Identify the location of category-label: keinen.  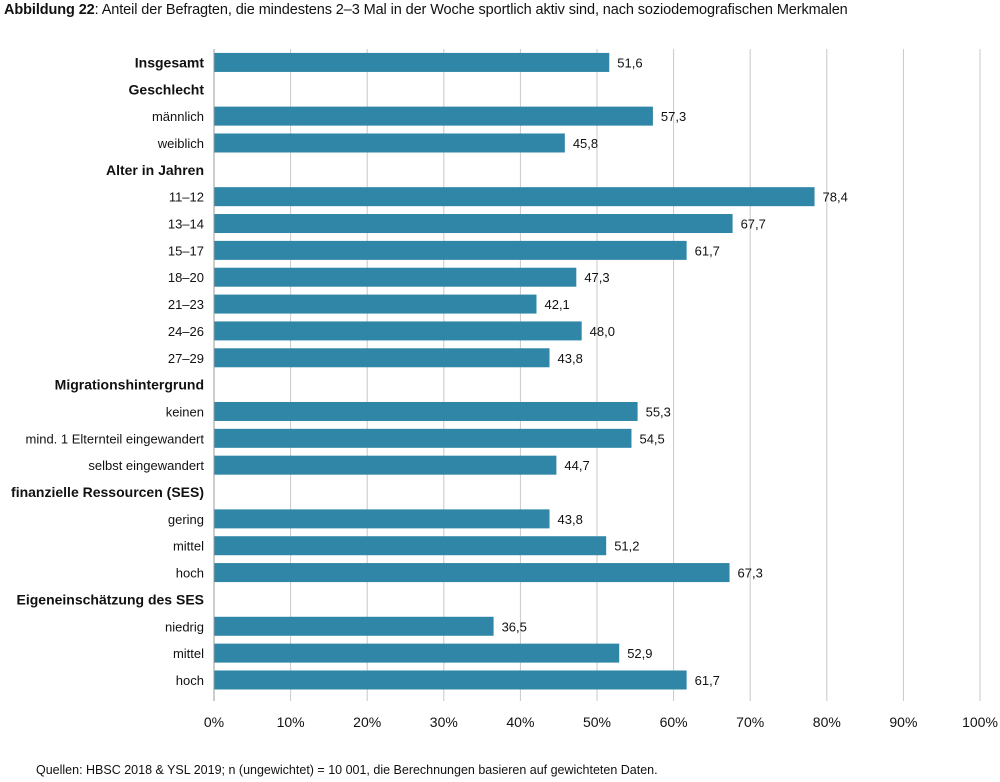
(185, 411).